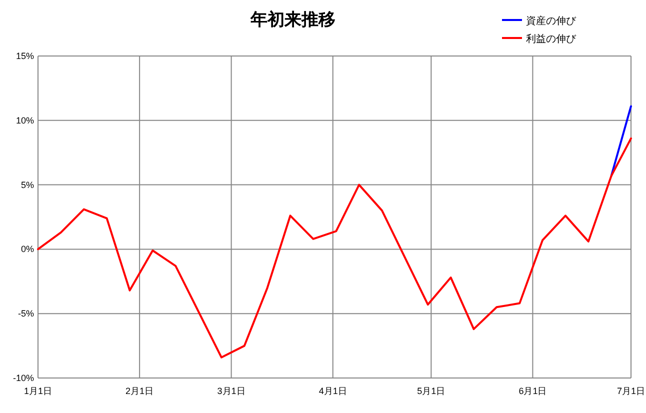 The width and height of the screenshot is (646, 413). What do you see at coordinates (27, 185) in the screenshot?
I see `y-tick-label: 5%` at bounding box center [27, 185].